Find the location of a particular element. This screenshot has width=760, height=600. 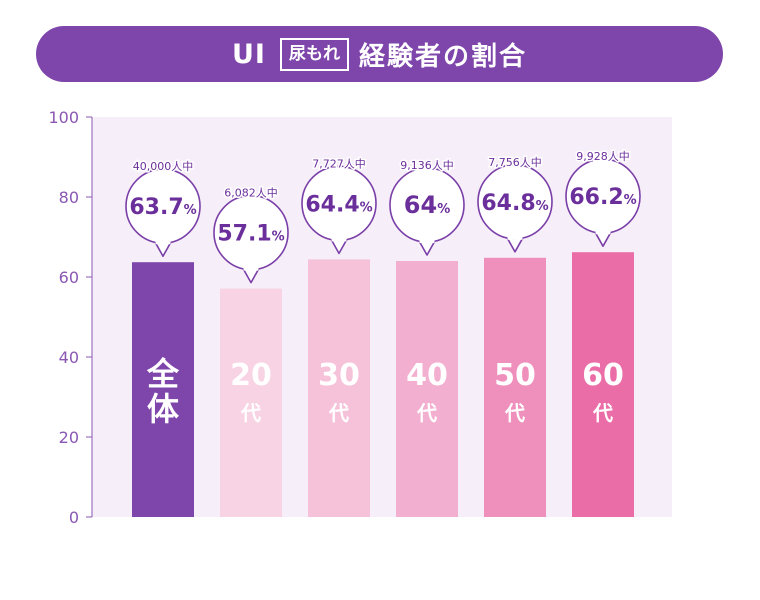

bar-category-label: 全 is located at coordinates (163, 374).